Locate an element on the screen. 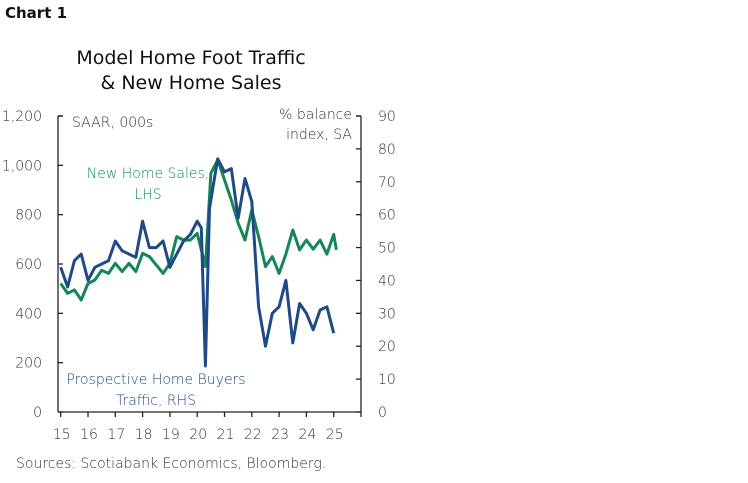 The width and height of the screenshot is (748, 483). x-tick-label: 22 is located at coordinates (253, 435).